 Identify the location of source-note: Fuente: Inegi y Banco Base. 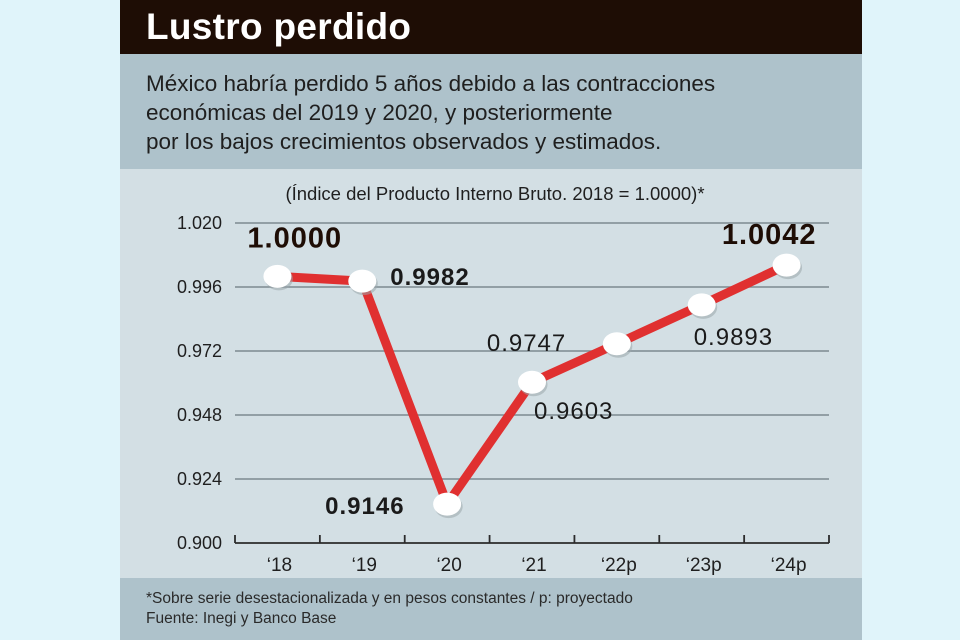
(241, 618).